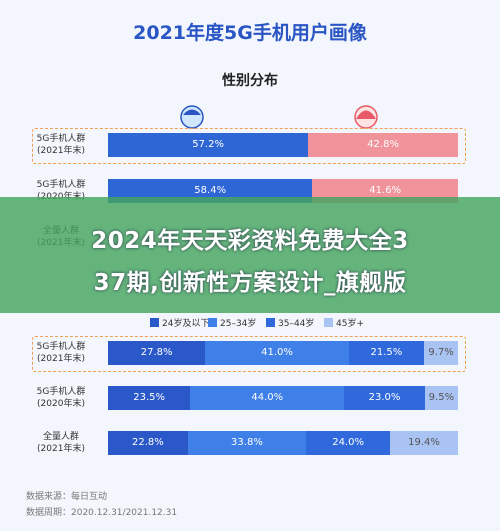 The width and height of the screenshot is (500, 531). Describe the element at coordinates (102, 513) in the screenshot. I see `period: 数据周期：2020.12.31/2021.12.31` at that location.